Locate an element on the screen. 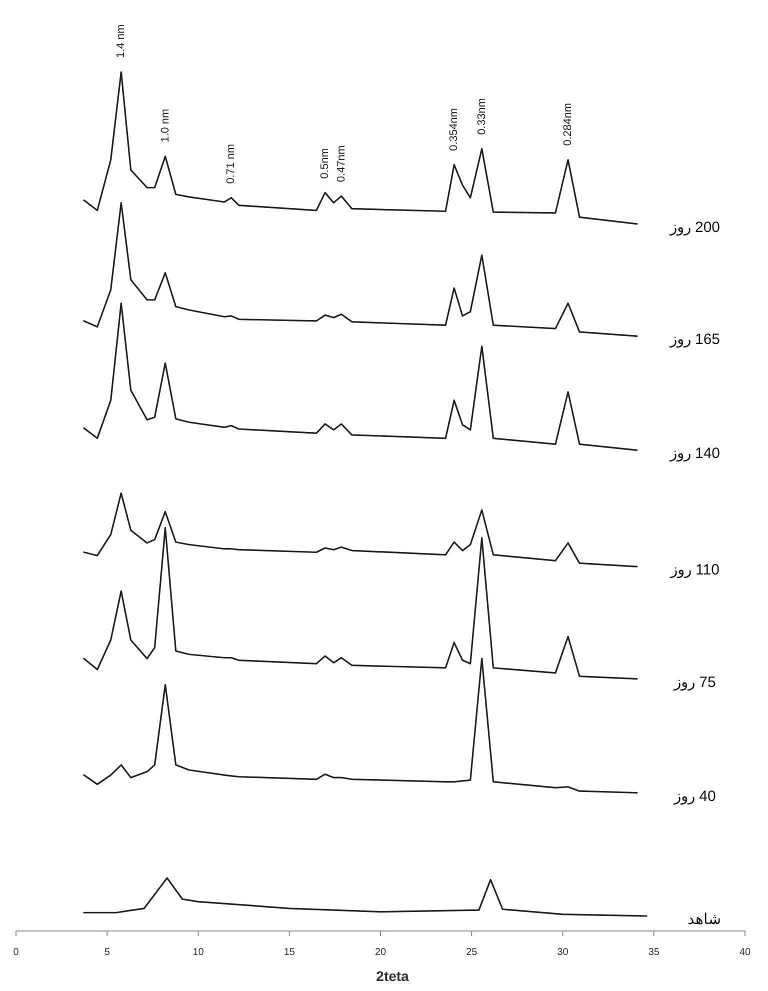  x-tick-label: 35 is located at coordinates (654, 952).